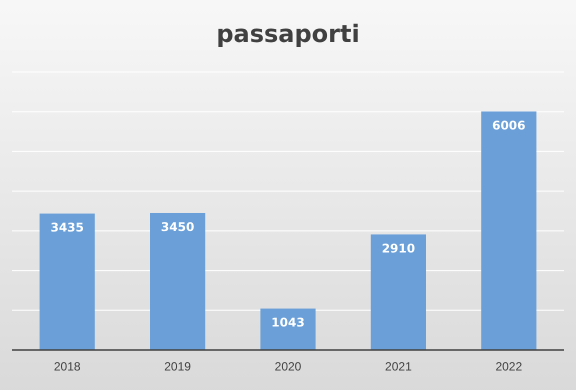 Image resolution: width=576 pixels, height=390 pixels. What do you see at coordinates (288, 34) in the screenshot?
I see `chart-title: passaporti` at bounding box center [288, 34].